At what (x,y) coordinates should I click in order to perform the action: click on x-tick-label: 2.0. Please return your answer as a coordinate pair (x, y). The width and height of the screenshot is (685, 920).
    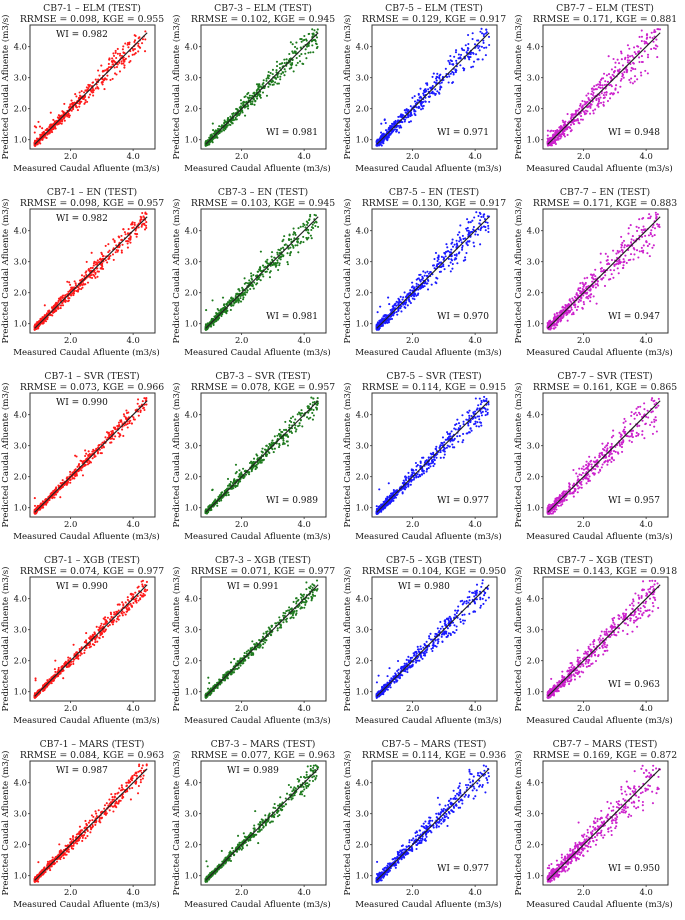
    Looking at the image, I should click on (412, 340).